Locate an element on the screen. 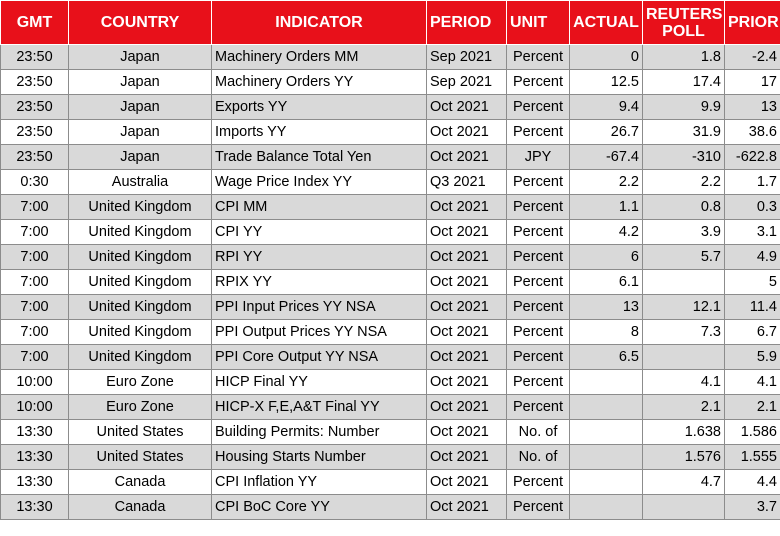 Image resolution: width=780 pixels, height=536 pixels. cell-reuters-poll: 2.2 is located at coordinates (683, 182).